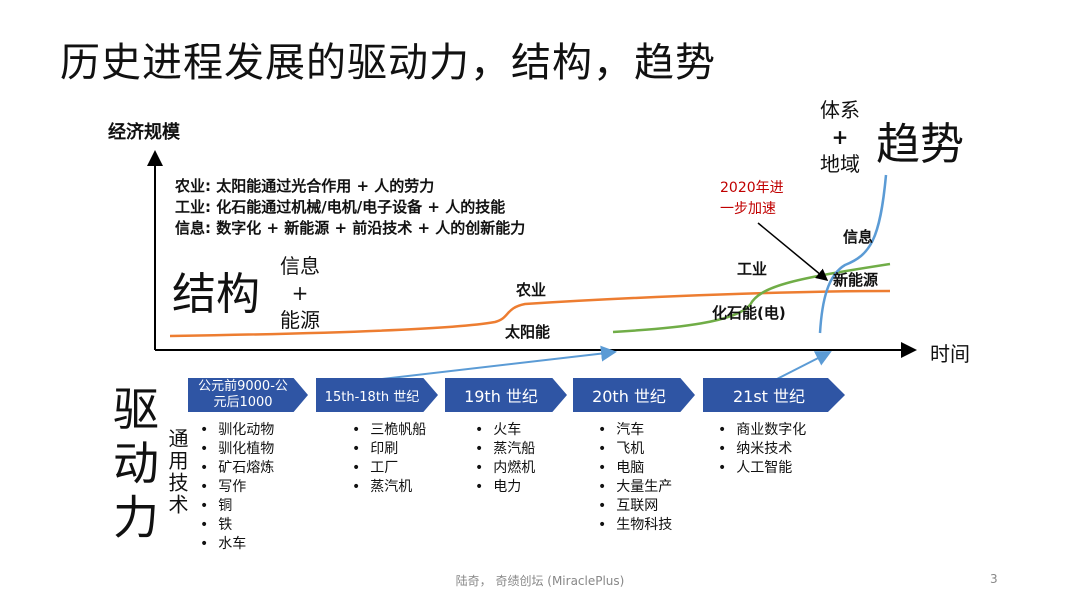 The image size is (1080, 608). I want to click on description-agriculture: 农业: 太阳能通过光合作用 + 人的劳力, so click(305, 186).